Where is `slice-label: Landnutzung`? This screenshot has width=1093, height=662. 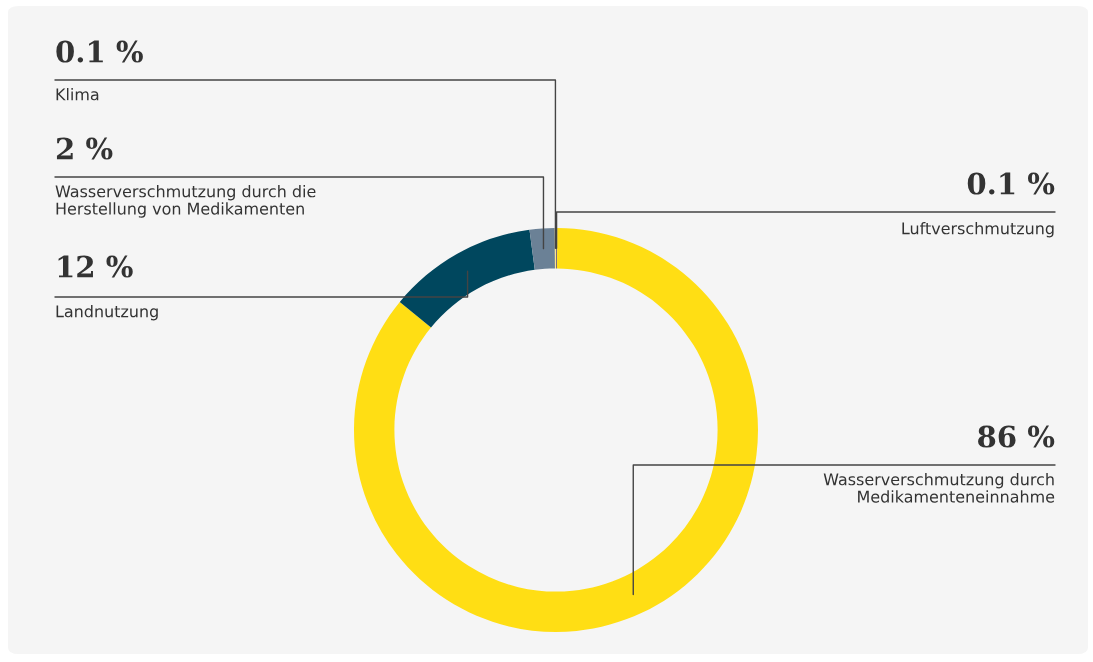 slice-label: Landnutzung is located at coordinates (107, 313).